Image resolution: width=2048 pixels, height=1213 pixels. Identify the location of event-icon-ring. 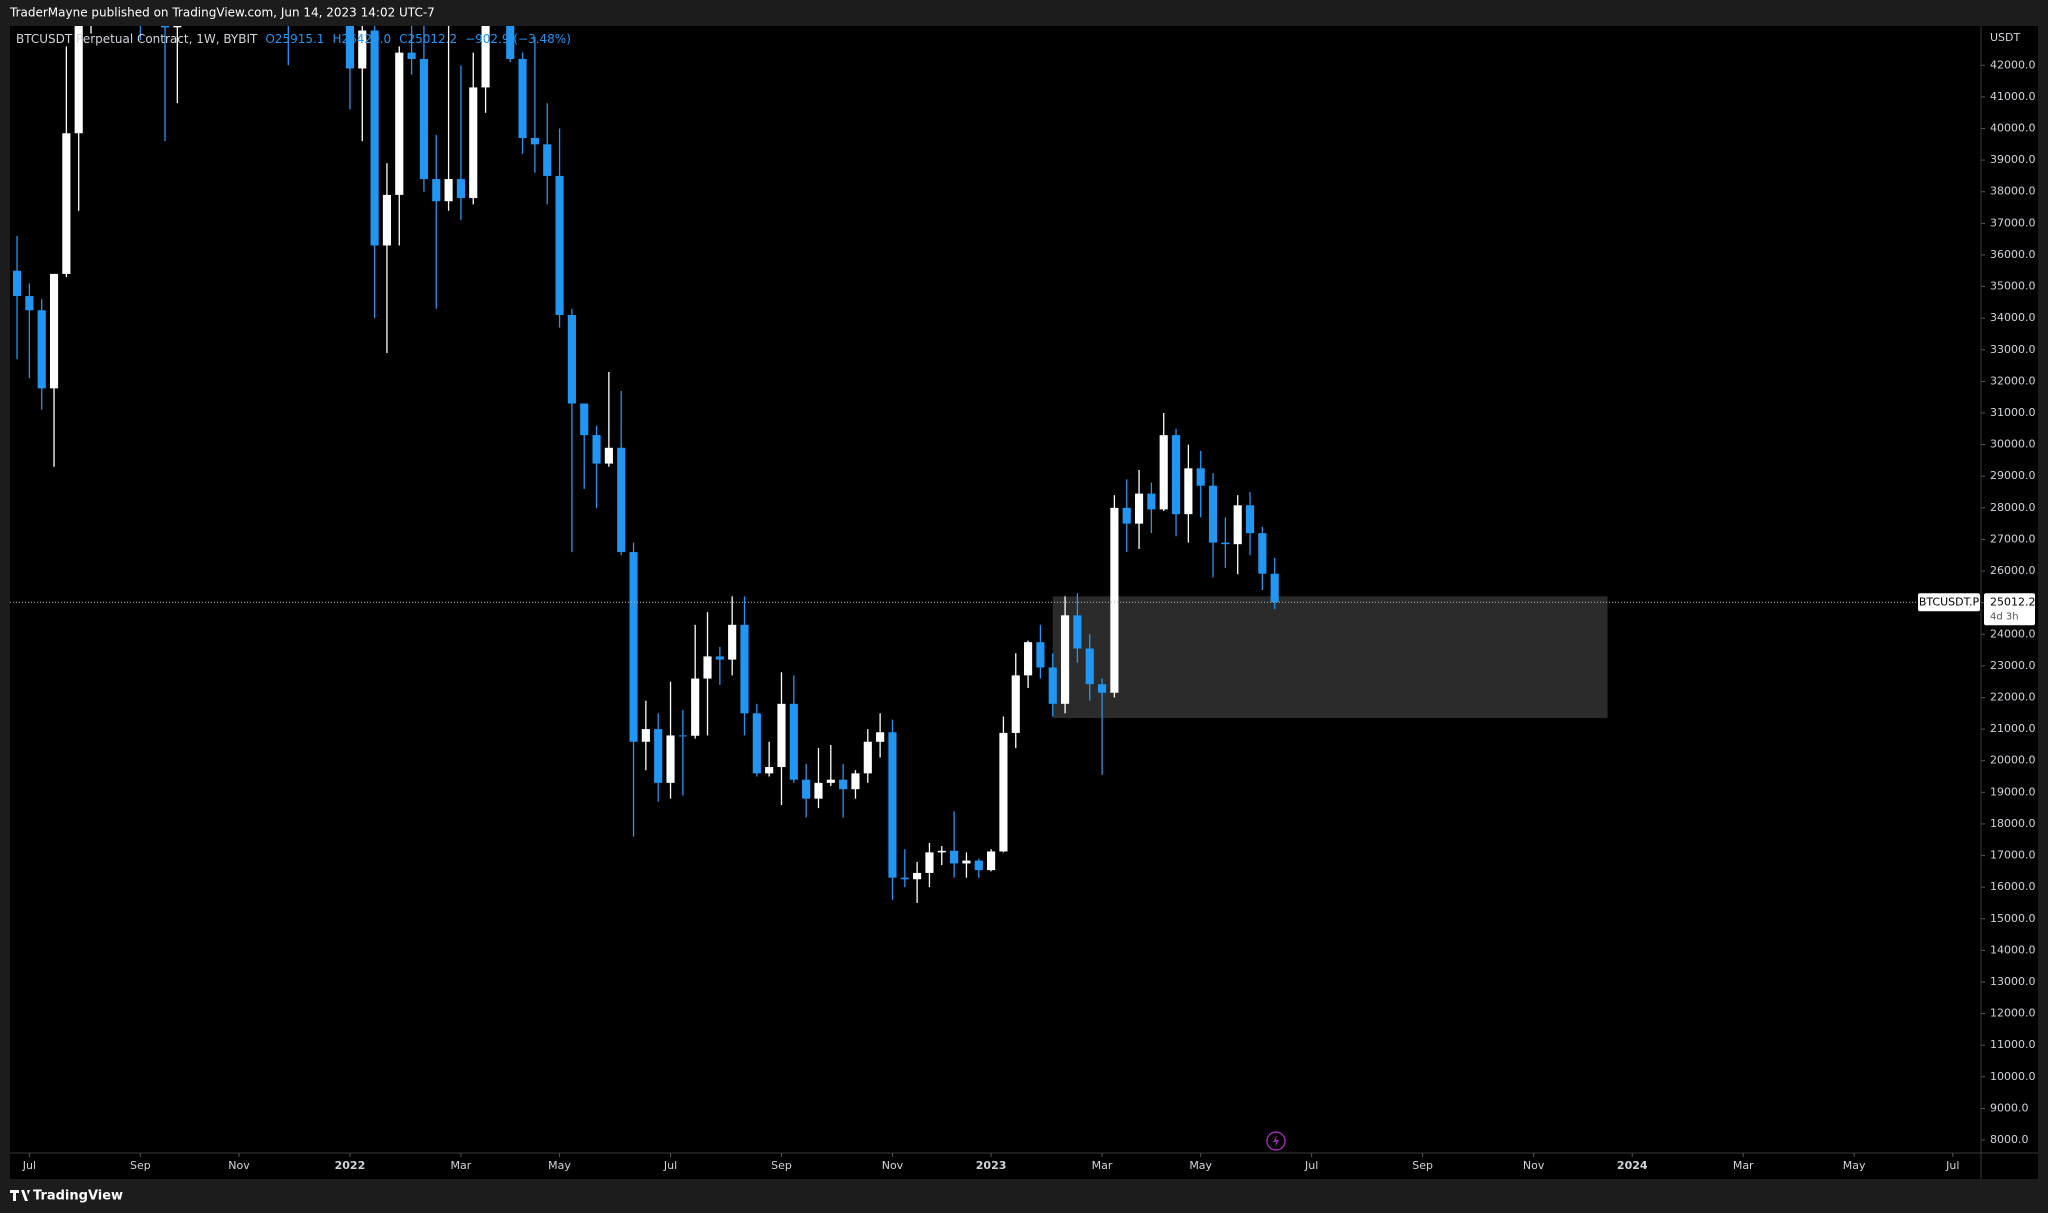
(1276, 1141).